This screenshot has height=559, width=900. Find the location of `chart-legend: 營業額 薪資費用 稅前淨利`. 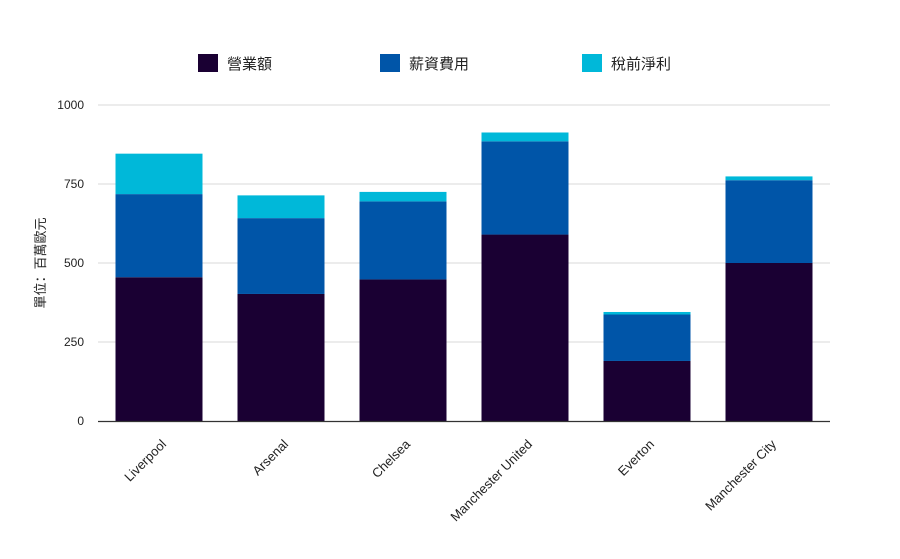

chart-legend: 營業額 薪資費用 稅前淨利 is located at coordinates (434, 63).